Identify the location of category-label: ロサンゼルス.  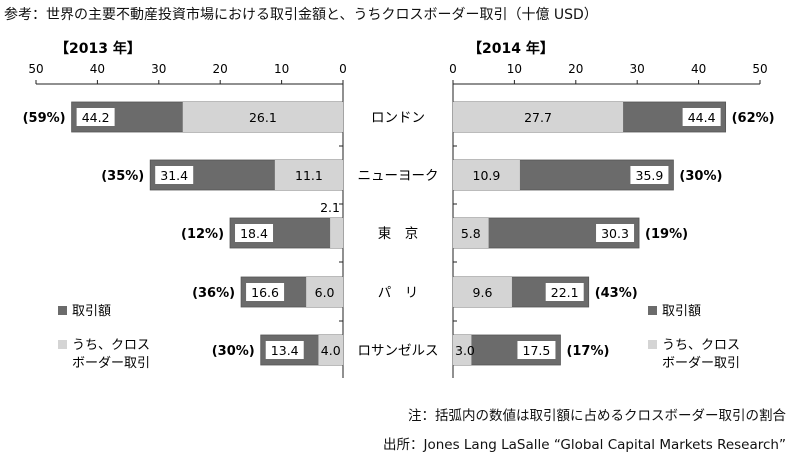
(398, 351).